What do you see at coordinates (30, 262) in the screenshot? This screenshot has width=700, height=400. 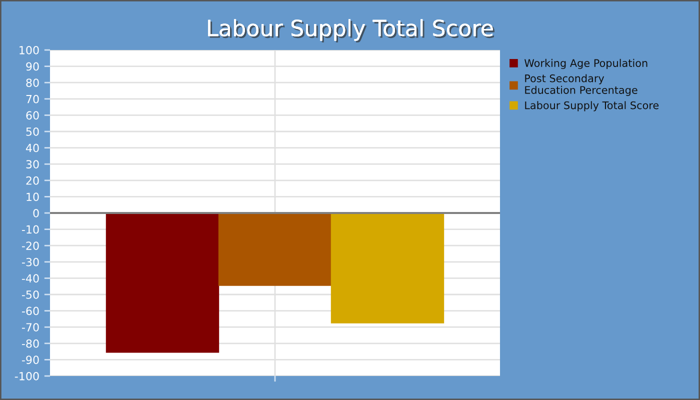 I see `y-tick-label: -30` at bounding box center [30, 262].